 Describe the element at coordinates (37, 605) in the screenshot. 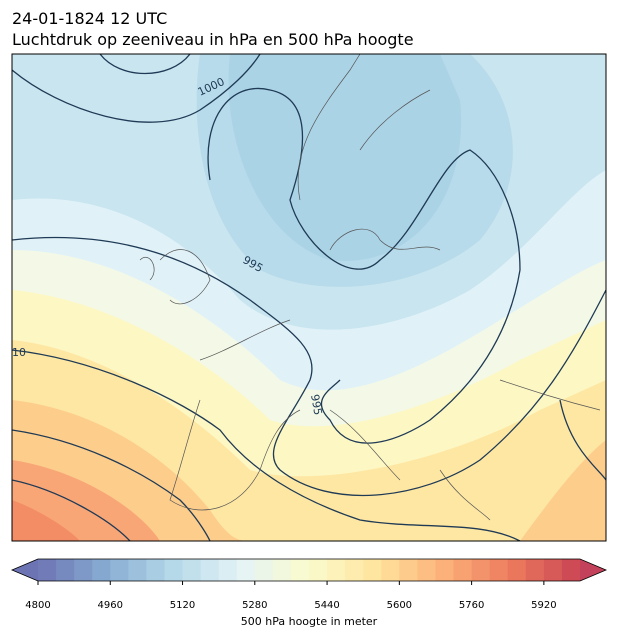

I see `colorbar-tick-label: 4800` at that location.